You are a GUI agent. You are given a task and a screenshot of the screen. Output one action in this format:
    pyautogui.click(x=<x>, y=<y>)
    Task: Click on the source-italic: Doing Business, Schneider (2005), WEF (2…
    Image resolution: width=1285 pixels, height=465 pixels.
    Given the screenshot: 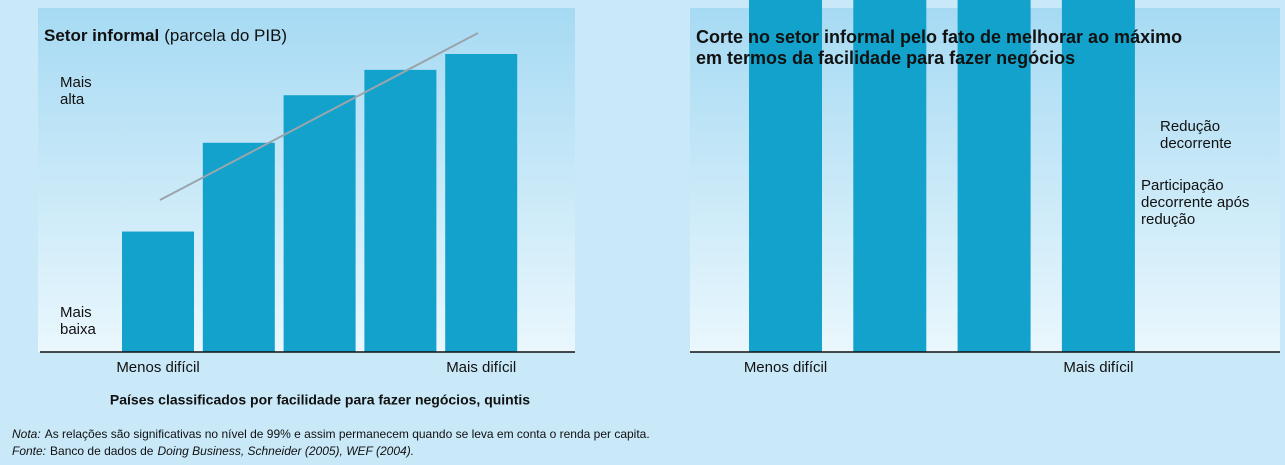 What is the action you would take?
    pyautogui.click(x=286, y=451)
    